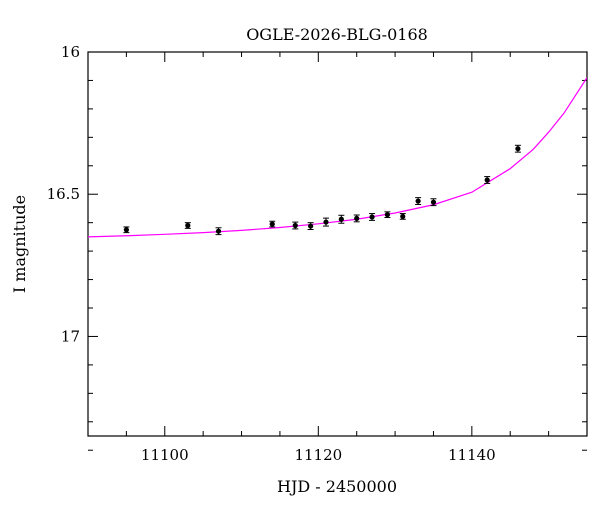 The image size is (600, 512). What do you see at coordinates (165, 455) in the screenshot?
I see `x-tick-label: 11100` at bounding box center [165, 455].